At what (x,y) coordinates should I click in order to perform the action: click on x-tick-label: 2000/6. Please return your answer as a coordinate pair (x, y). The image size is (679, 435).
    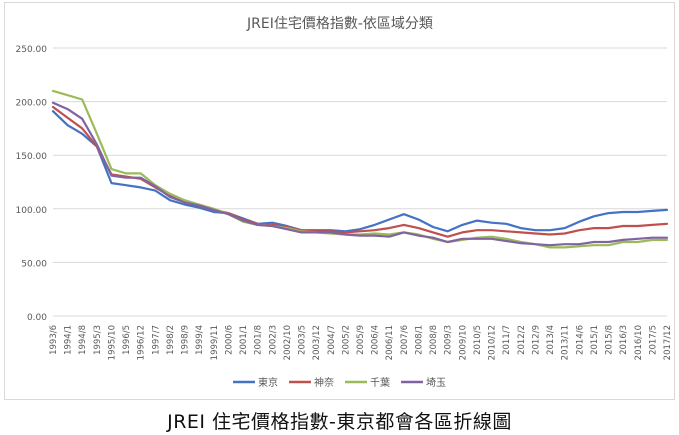
    Looking at the image, I should click on (229, 340).